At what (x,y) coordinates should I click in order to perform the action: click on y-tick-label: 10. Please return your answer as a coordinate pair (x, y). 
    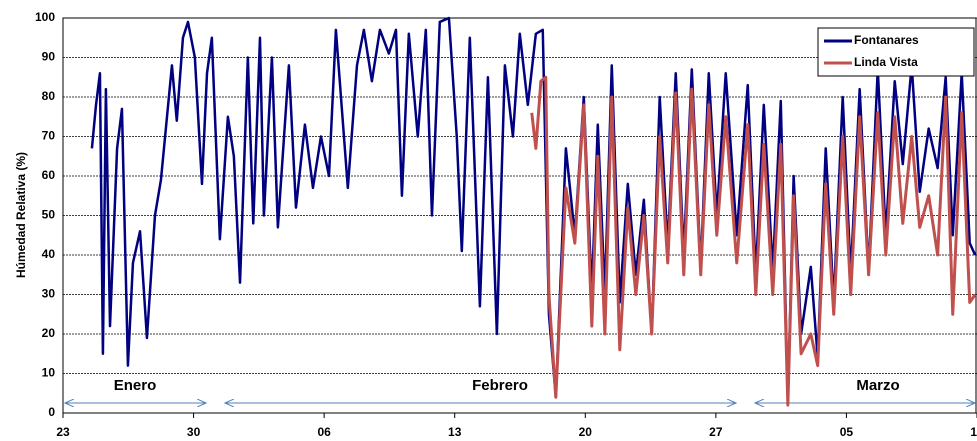
    Looking at the image, I should click on (49, 373).